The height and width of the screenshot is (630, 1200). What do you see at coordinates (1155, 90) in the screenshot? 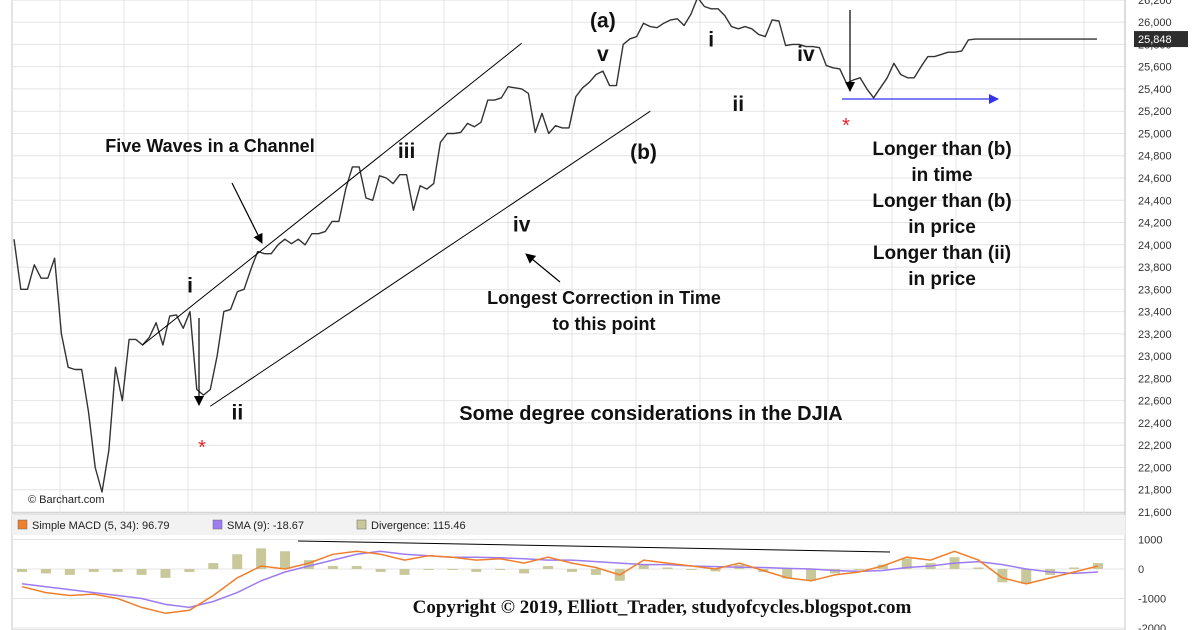
I see `y-tick-label: 25,400` at bounding box center [1155, 90].